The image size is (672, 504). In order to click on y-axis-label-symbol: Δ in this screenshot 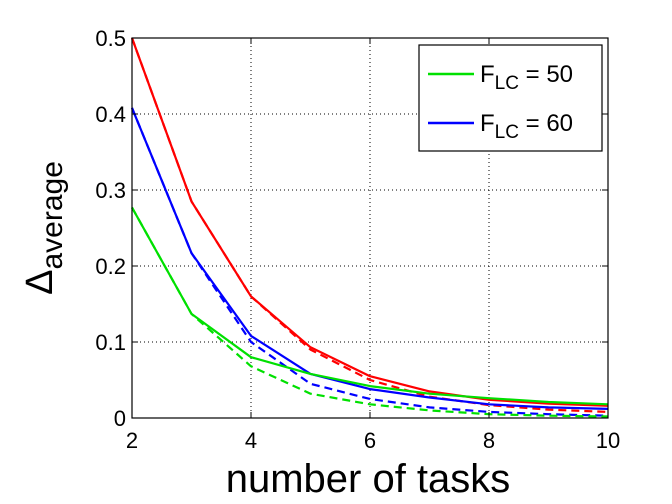, I will do `click(40, 282)`.